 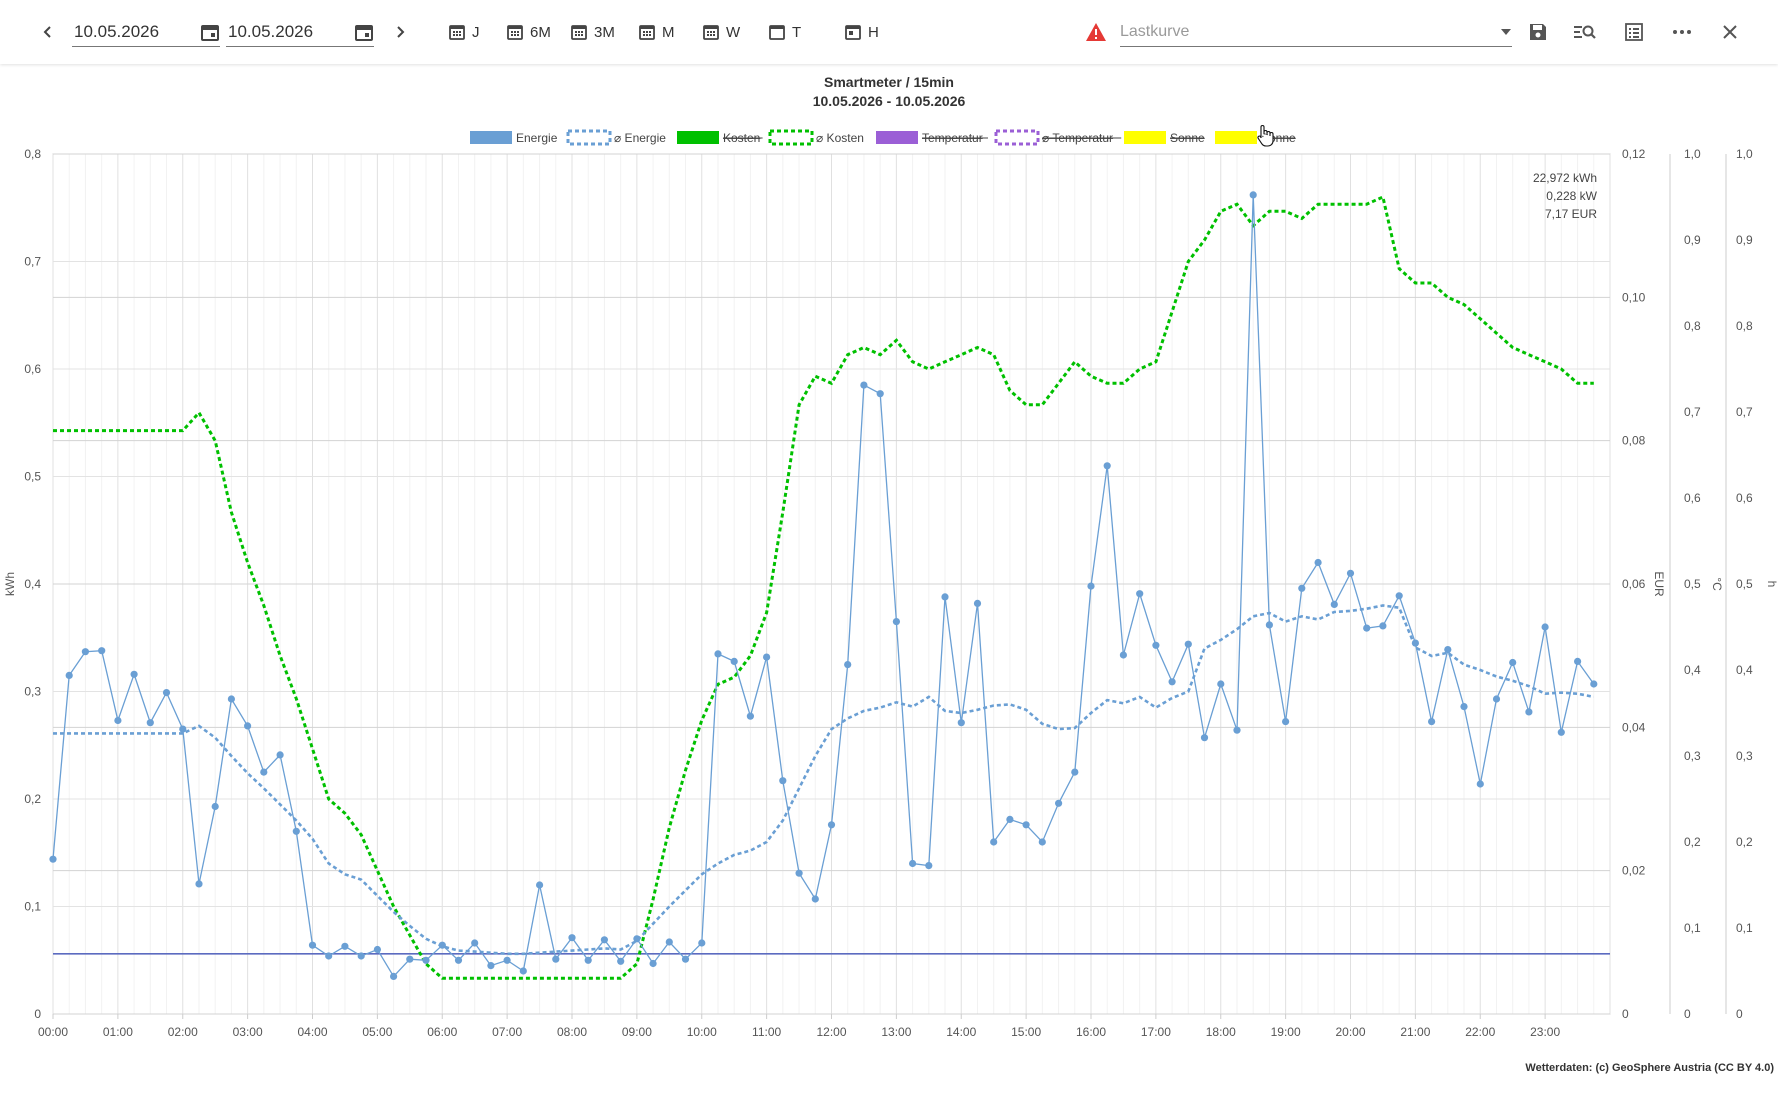 I want to click on date-to-field: 10.05.2026, so click(x=300, y=32).